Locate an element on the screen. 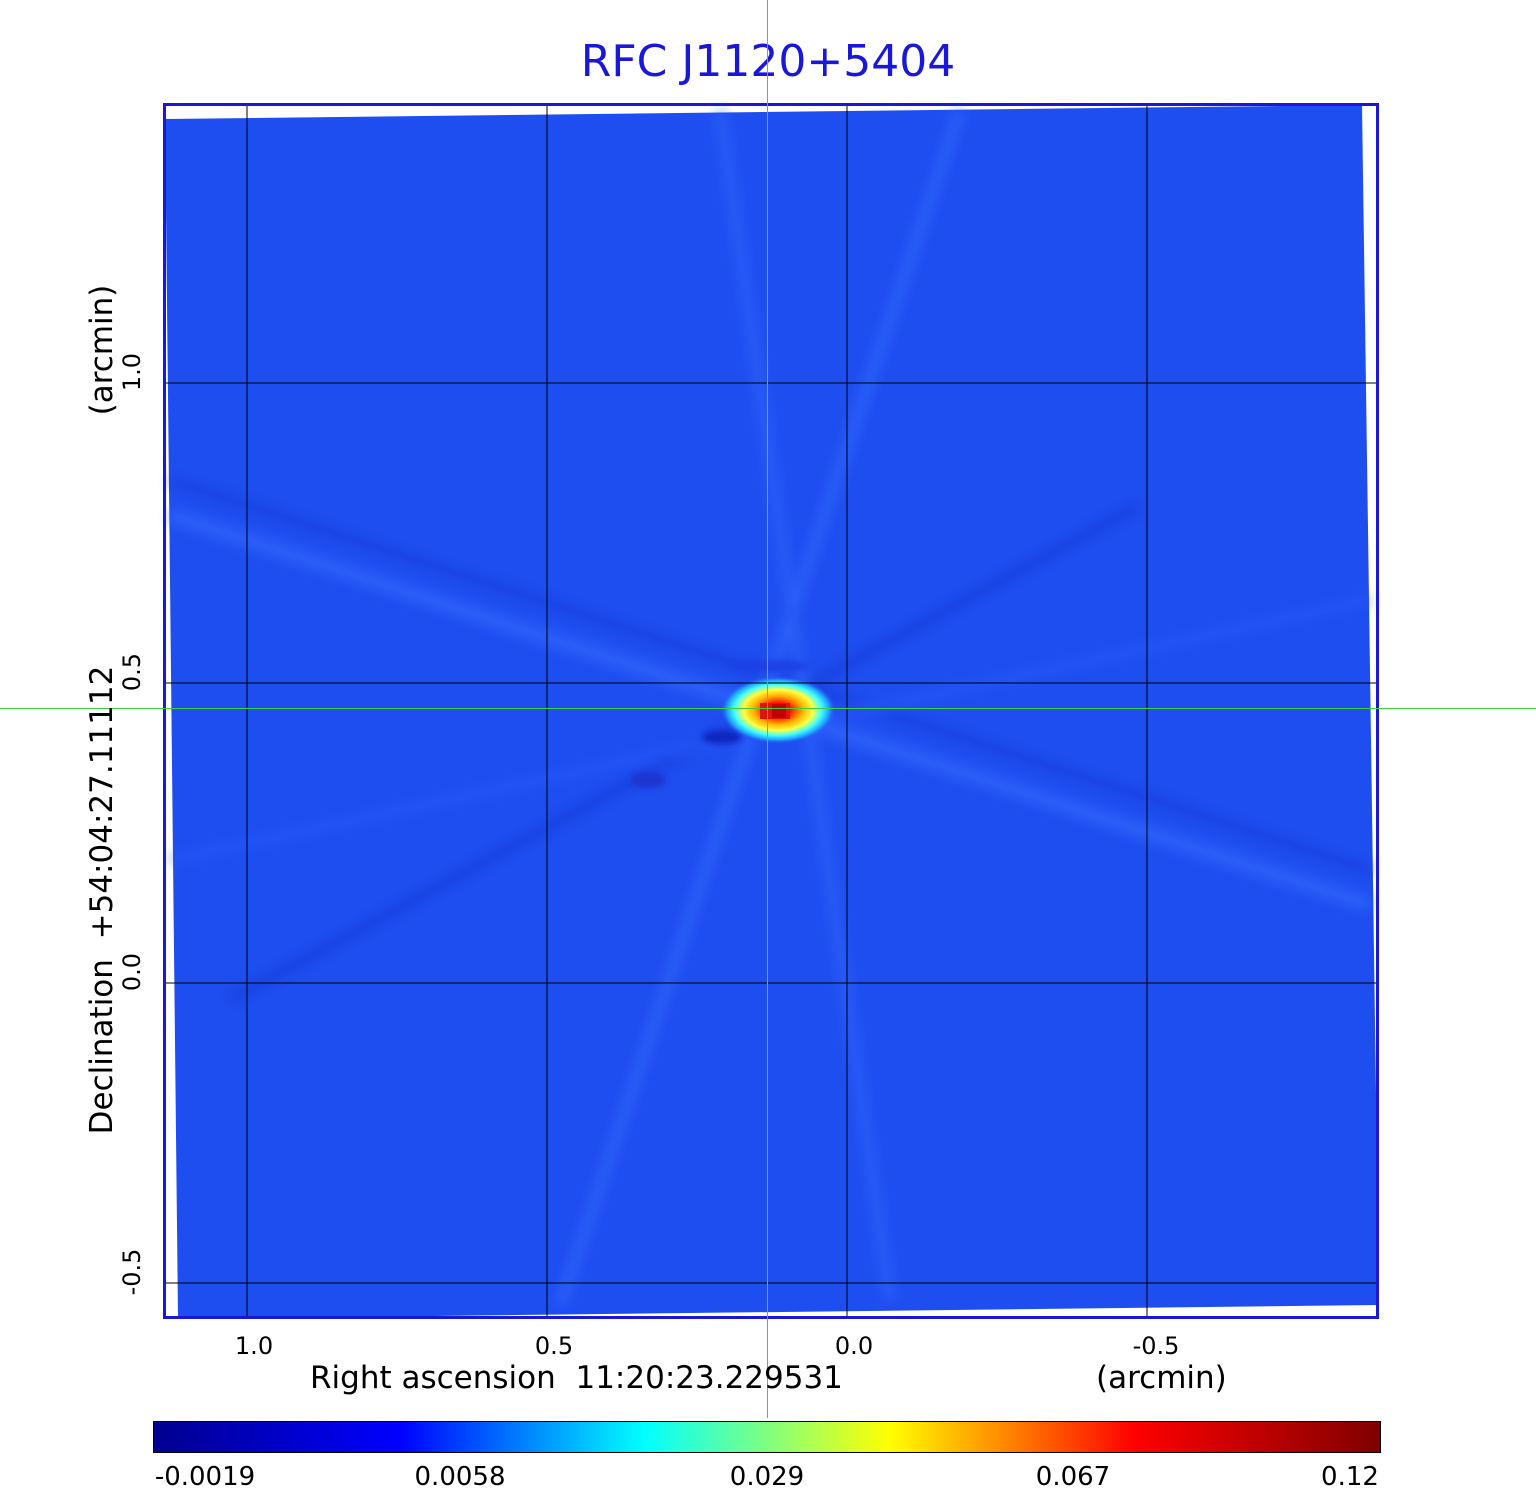  x-tick-label: 1.0 is located at coordinates (254, 1346).